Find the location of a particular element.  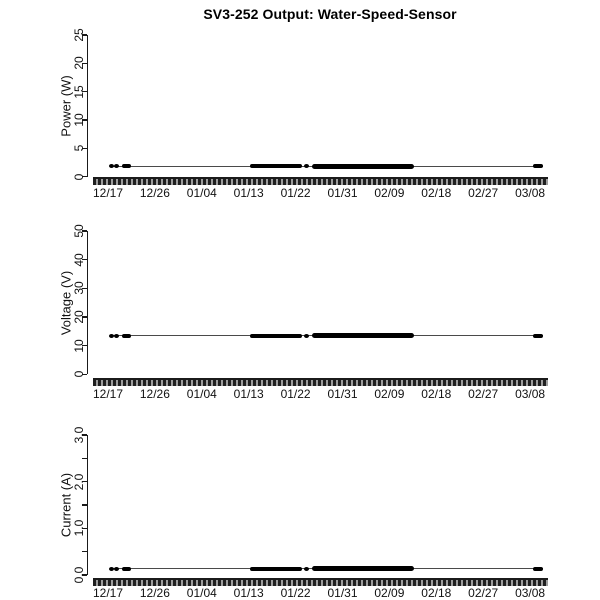

chart-title: SV3-252 Output: Water-Speed-Sensor is located at coordinates (330, 14).